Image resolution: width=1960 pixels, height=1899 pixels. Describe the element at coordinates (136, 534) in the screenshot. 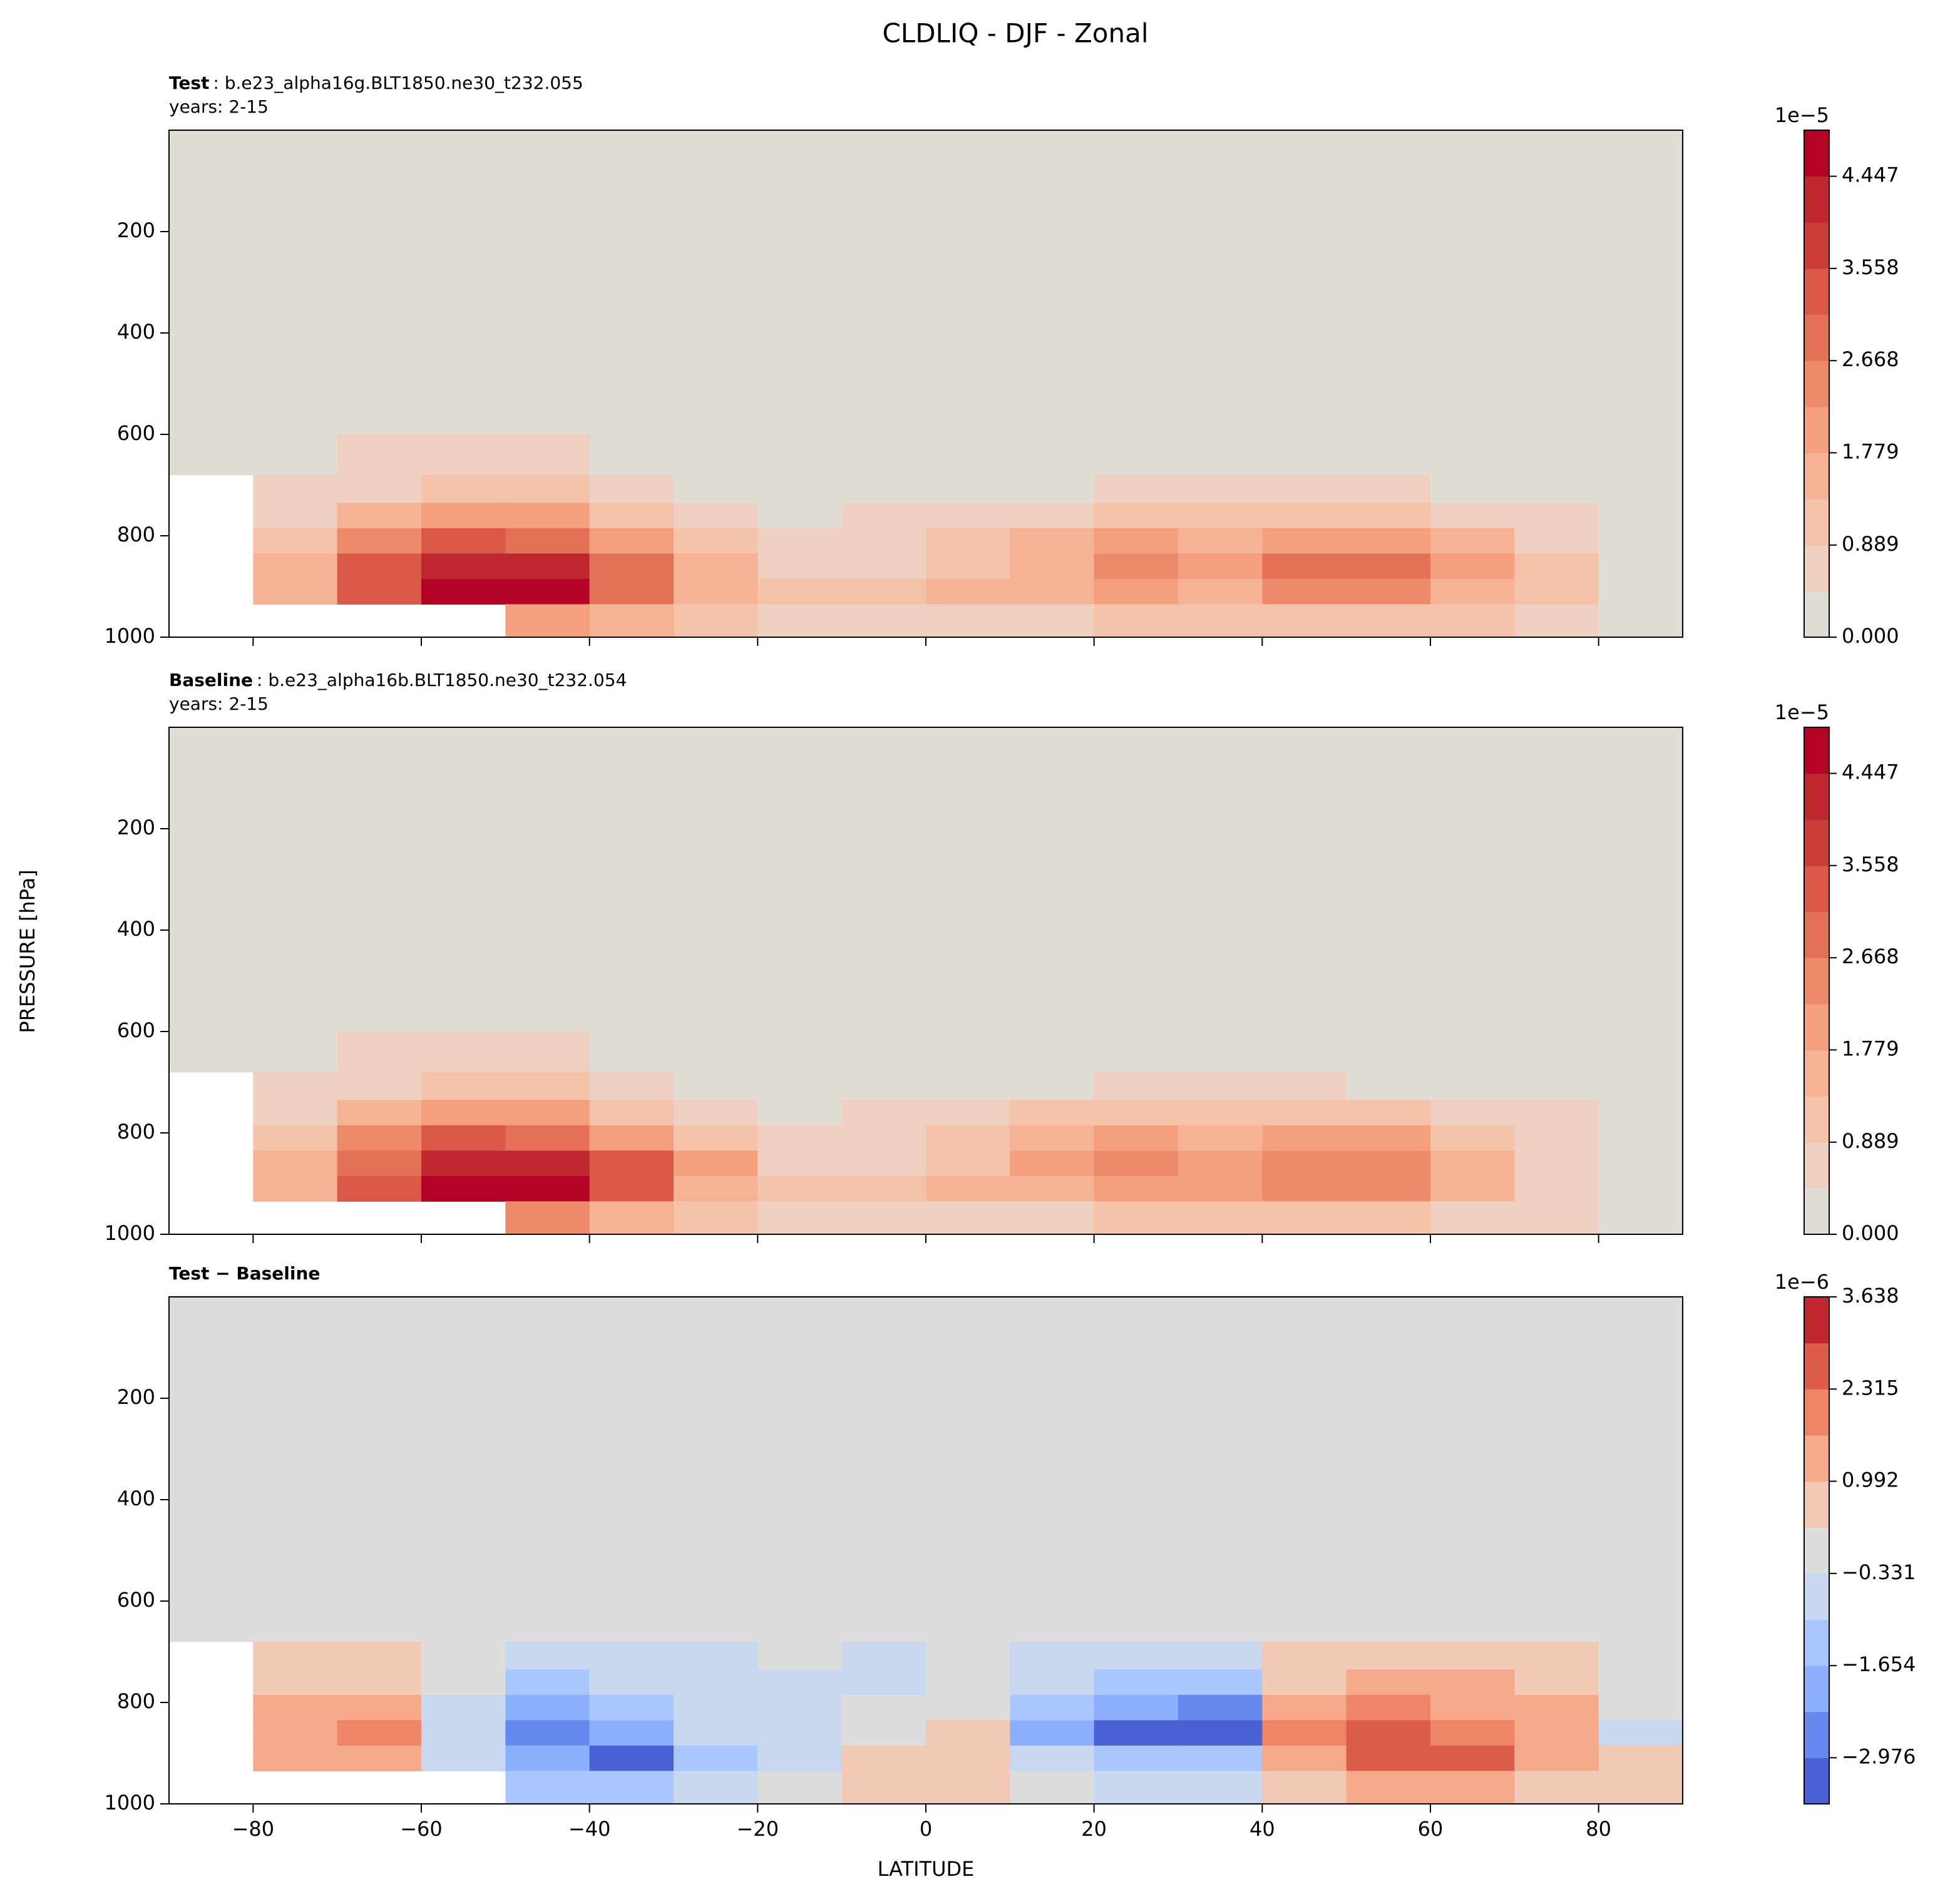

I see `y-tick-label: 800` at that location.